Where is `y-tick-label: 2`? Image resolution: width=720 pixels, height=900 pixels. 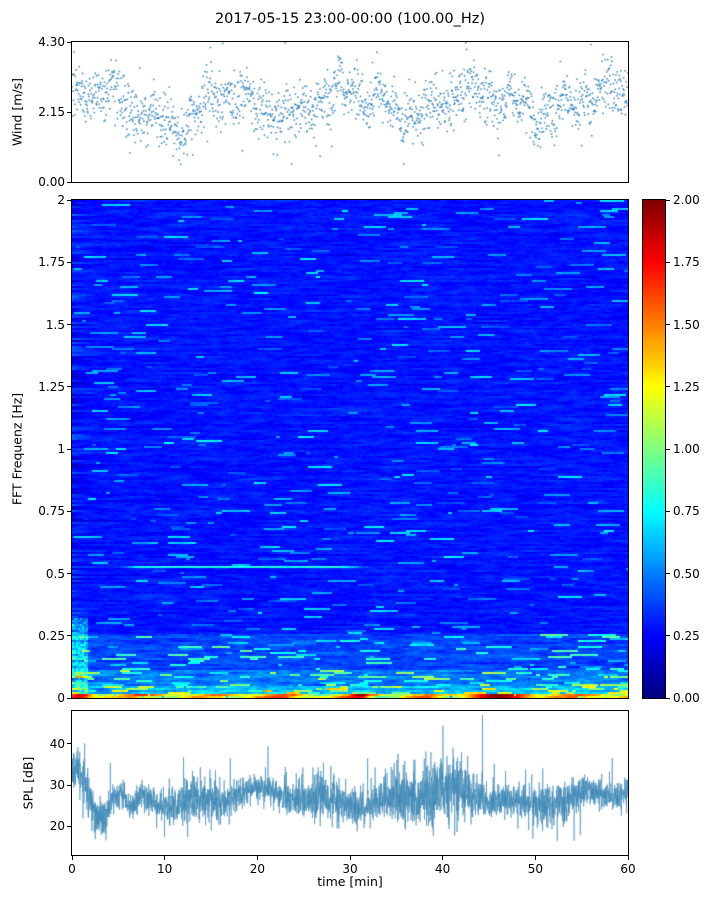 y-tick-label: 2 is located at coordinates (61, 200).